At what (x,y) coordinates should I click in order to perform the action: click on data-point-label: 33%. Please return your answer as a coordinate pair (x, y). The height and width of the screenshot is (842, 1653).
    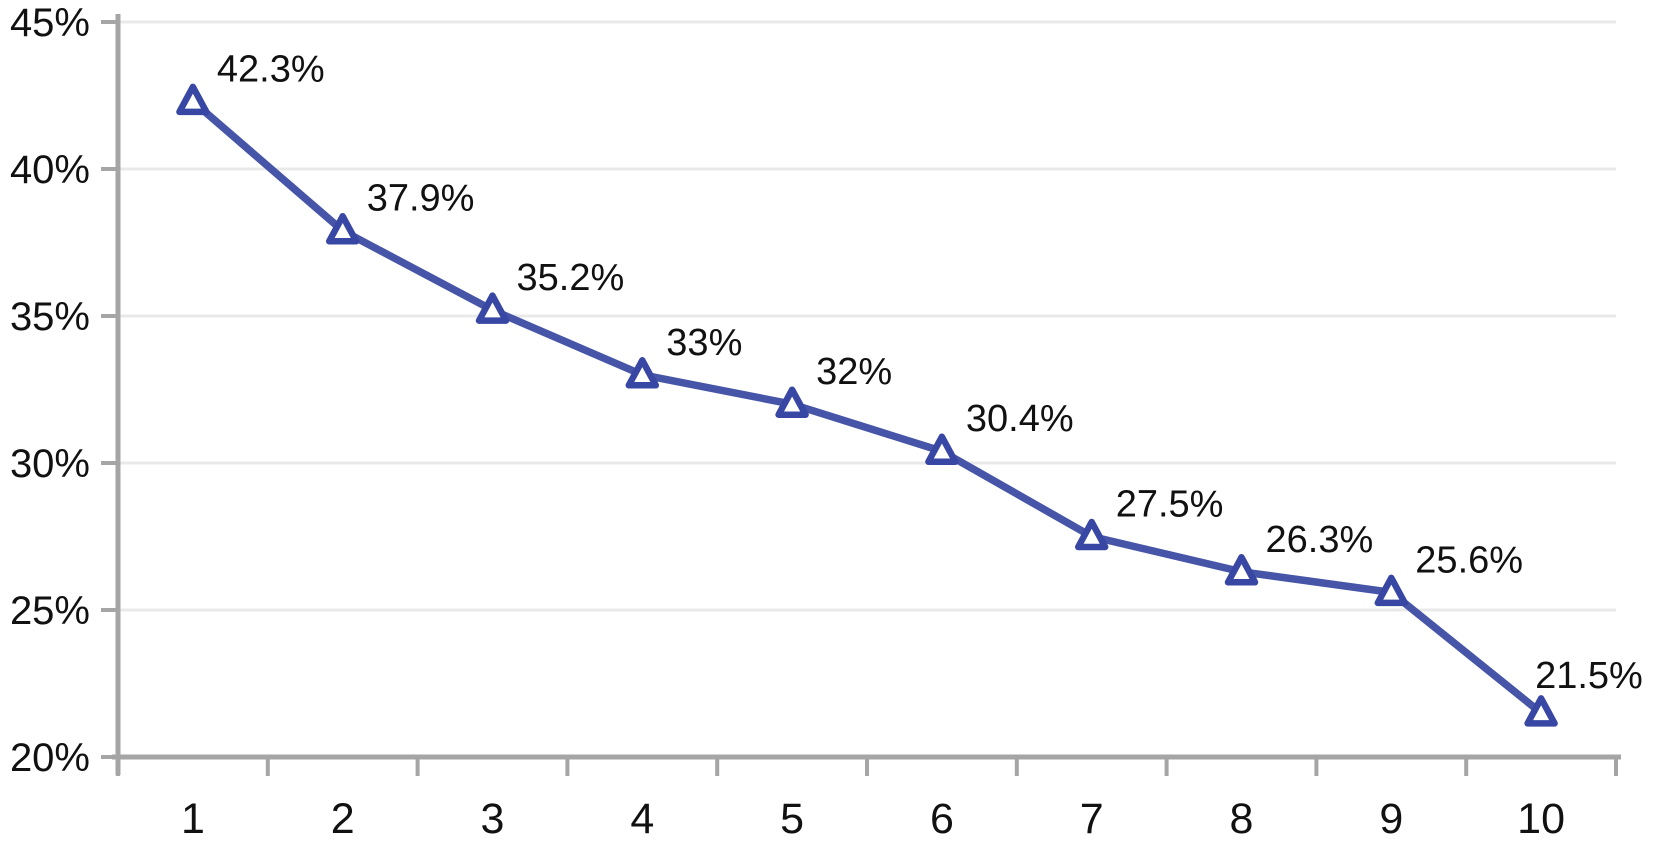
    Looking at the image, I should click on (704, 343).